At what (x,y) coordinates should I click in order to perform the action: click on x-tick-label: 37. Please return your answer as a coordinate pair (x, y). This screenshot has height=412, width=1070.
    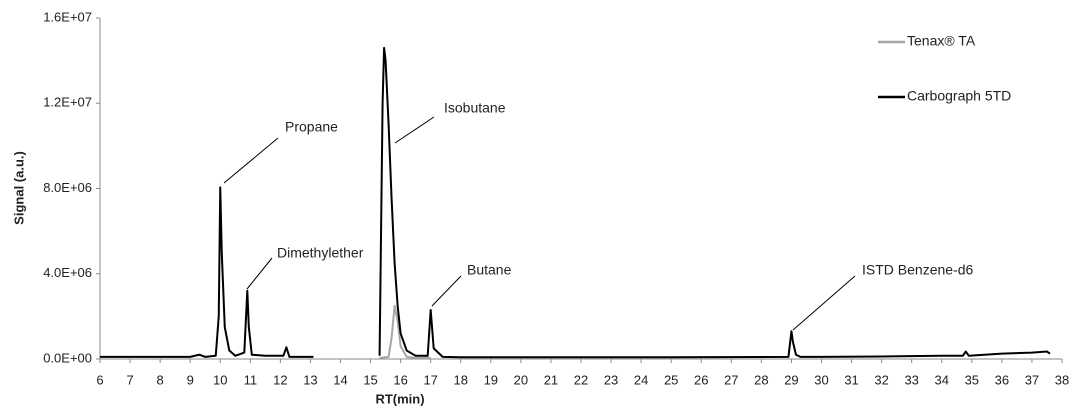
    Looking at the image, I should click on (1032, 379).